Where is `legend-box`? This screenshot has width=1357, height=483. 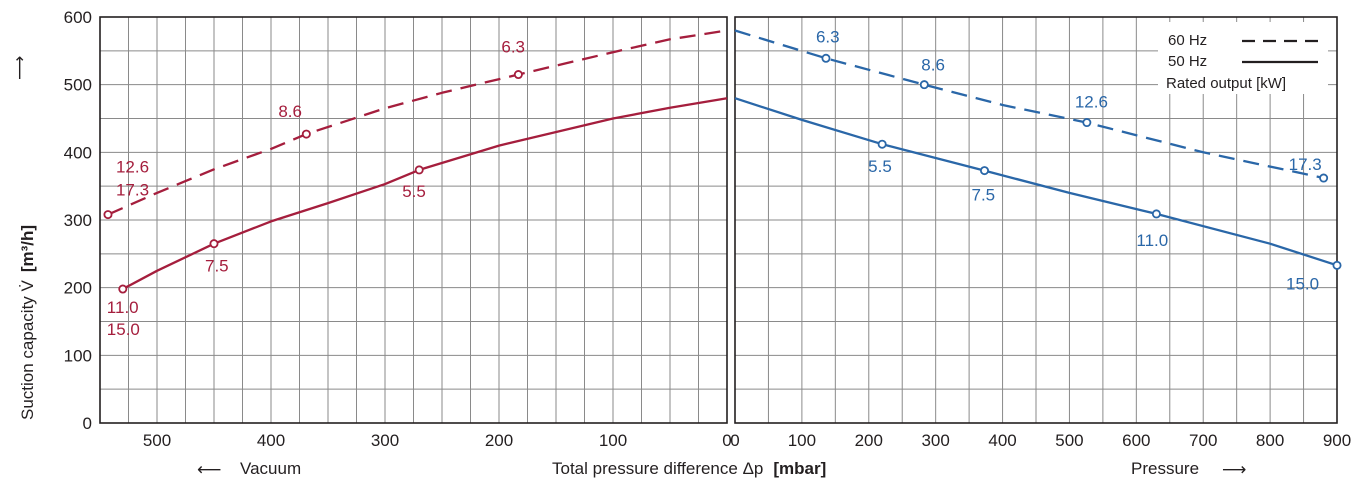
legend-box is located at coordinates (1243, 58).